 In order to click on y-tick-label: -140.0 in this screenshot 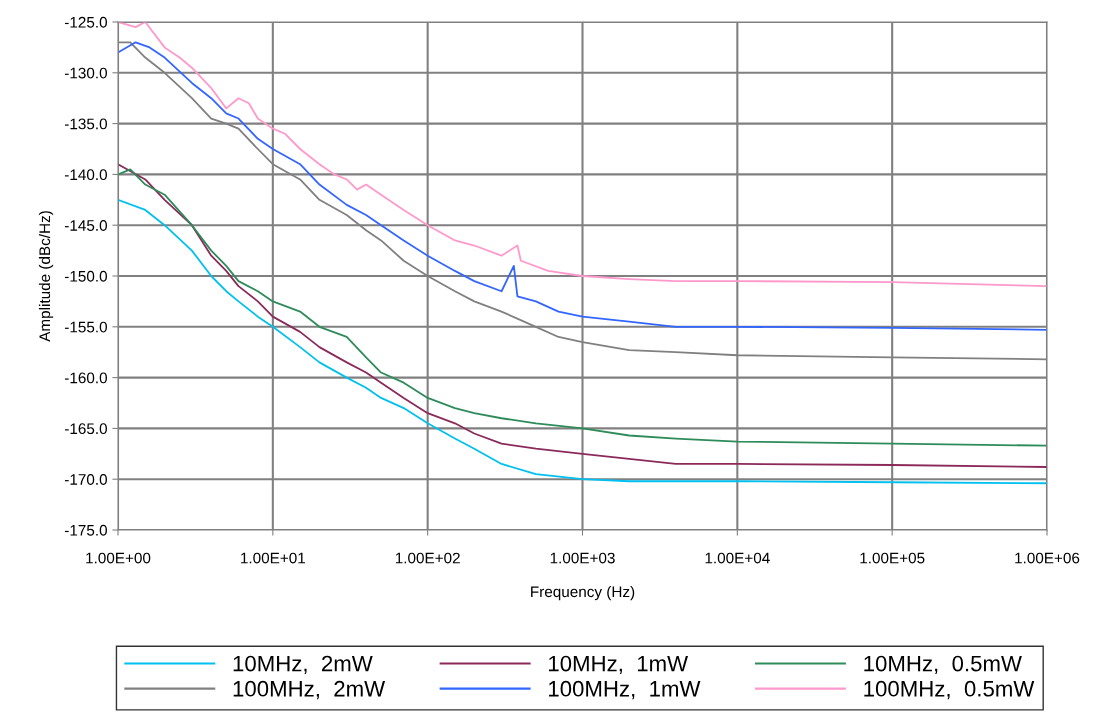, I will do `click(85, 175)`.